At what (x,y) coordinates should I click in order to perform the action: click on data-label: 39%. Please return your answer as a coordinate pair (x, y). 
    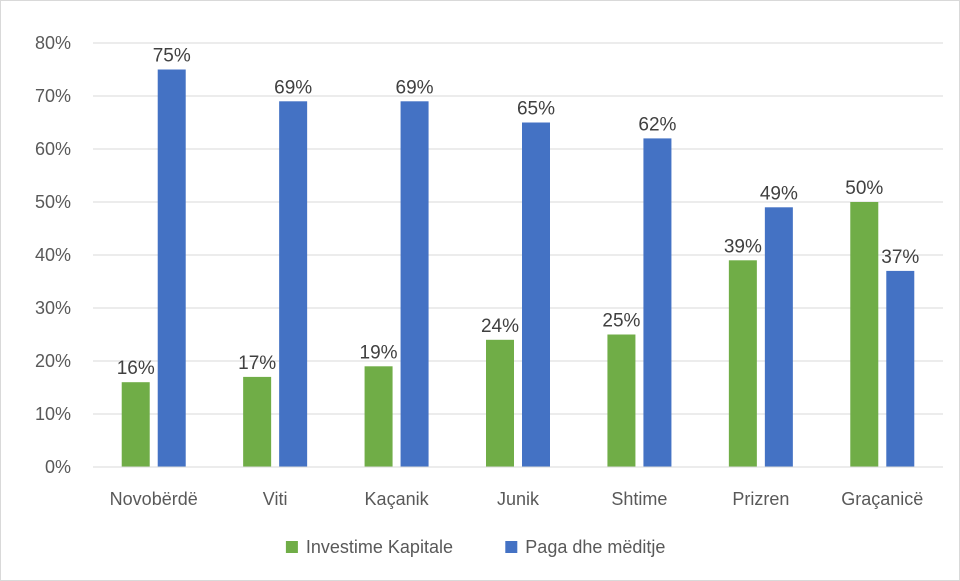
    Looking at the image, I should click on (743, 246).